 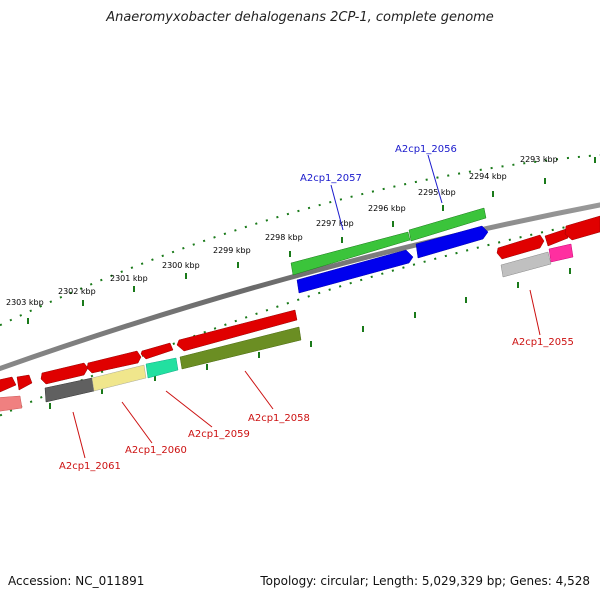 What do you see at coordinates (181, 265) in the screenshot?
I see `kbp-label: 2300 kbp` at bounding box center [181, 265].